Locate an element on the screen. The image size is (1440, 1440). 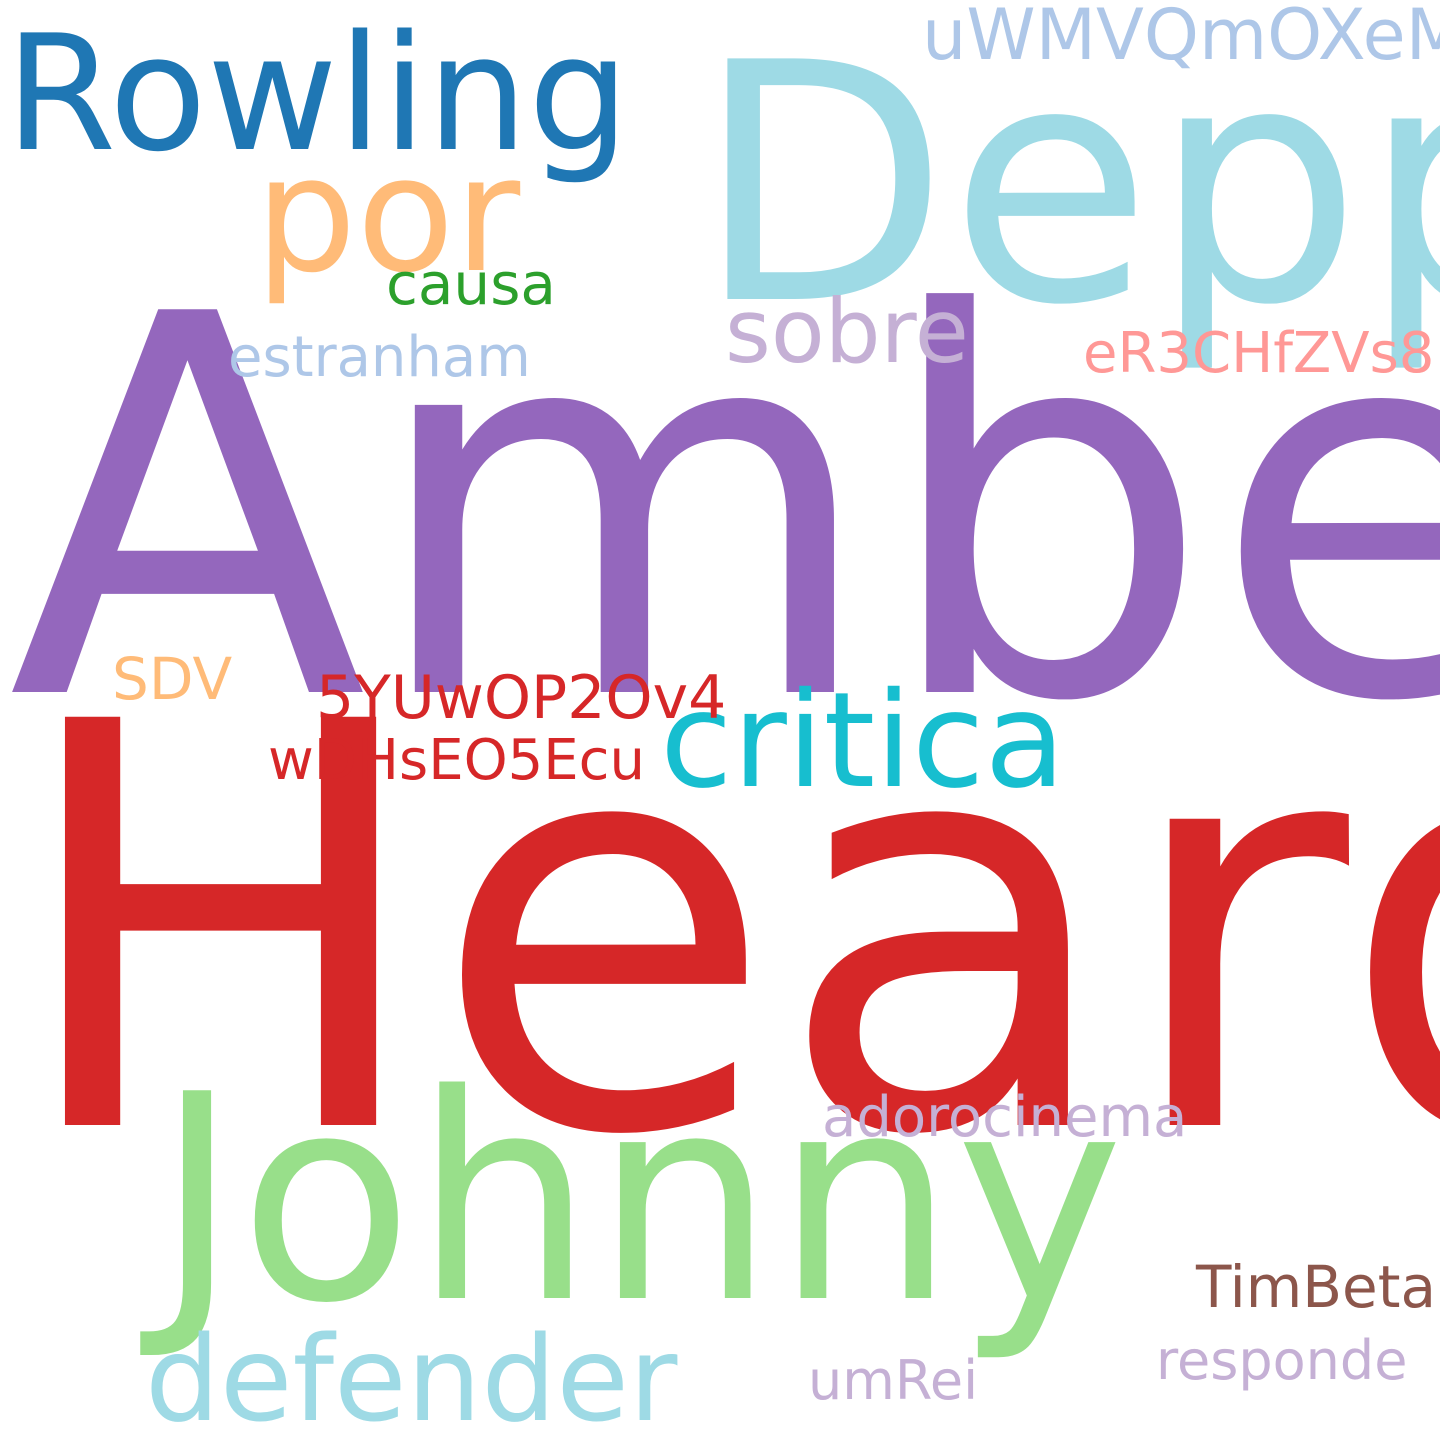
word-critica: critica is located at coordinates (863, 741).